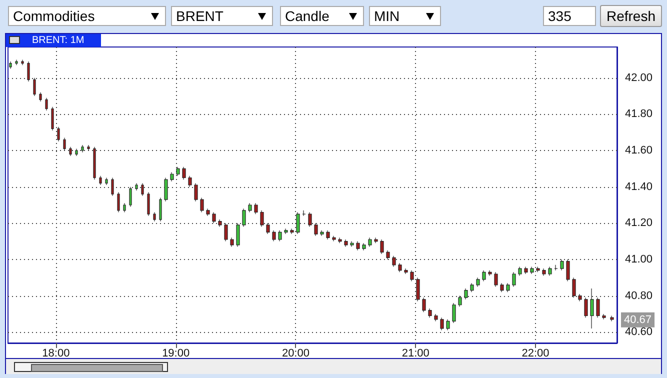 The width and height of the screenshot is (667, 378). What do you see at coordinates (58, 40) in the screenshot?
I see `chart-title: BRENT: 1M` at bounding box center [58, 40].